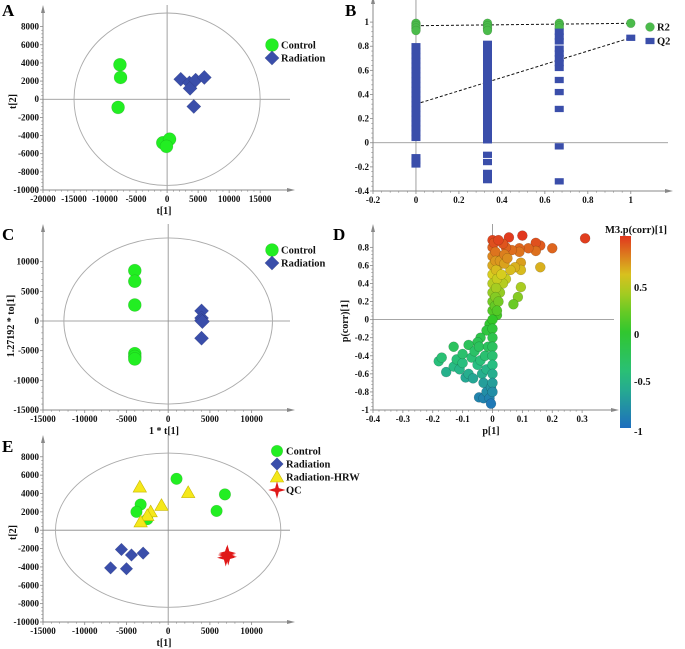 This screenshot has width=685, height=649. What do you see at coordinates (43, 419) in the screenshot?
I see `x-tick-label: -15000` at bounding box center [43, 419].